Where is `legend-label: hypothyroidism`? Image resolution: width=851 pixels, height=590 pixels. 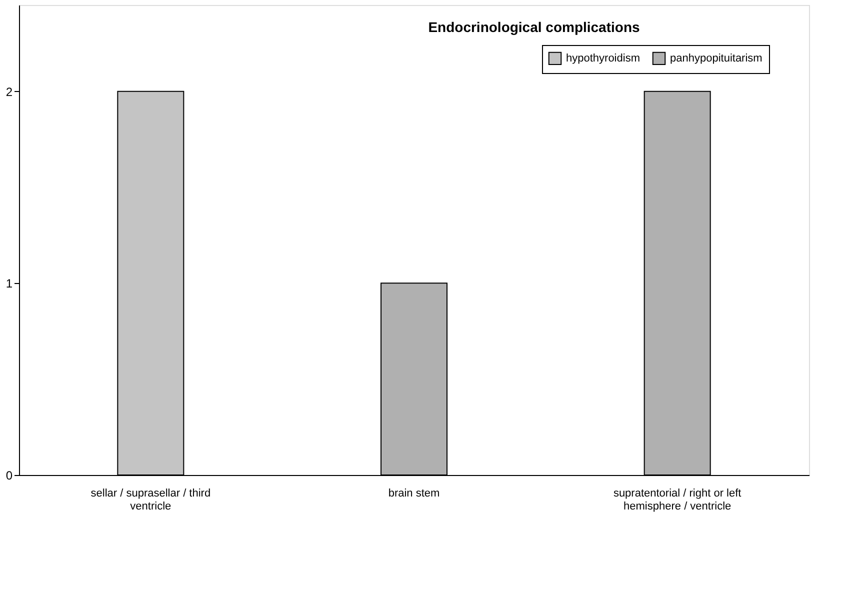 legend-label: hypothyroidism is located at coordinates (603, 58).